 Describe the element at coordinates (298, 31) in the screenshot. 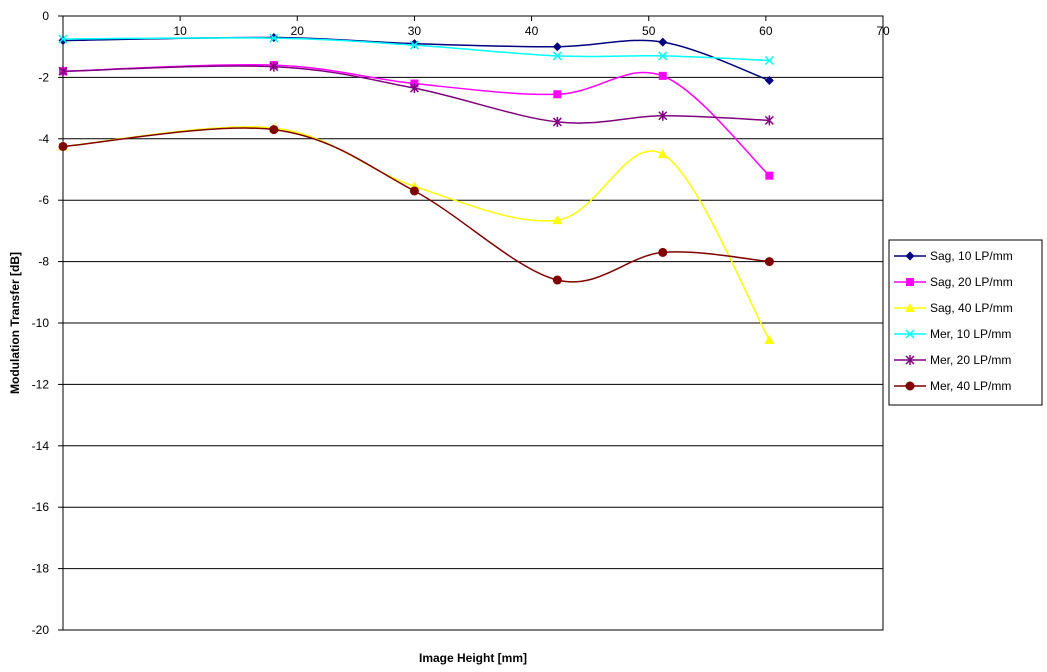

I see `x-tick-label: 20` at that location.